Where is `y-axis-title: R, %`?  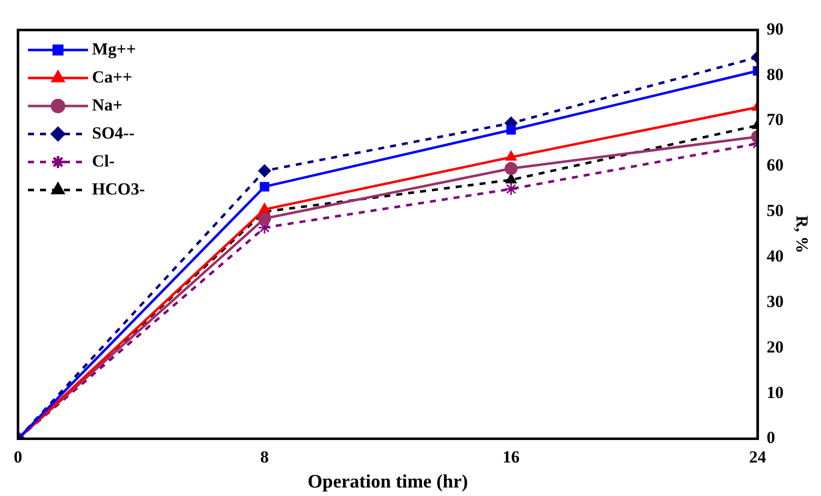
y-axis-title: R, % is located at coordinates (802, 235).